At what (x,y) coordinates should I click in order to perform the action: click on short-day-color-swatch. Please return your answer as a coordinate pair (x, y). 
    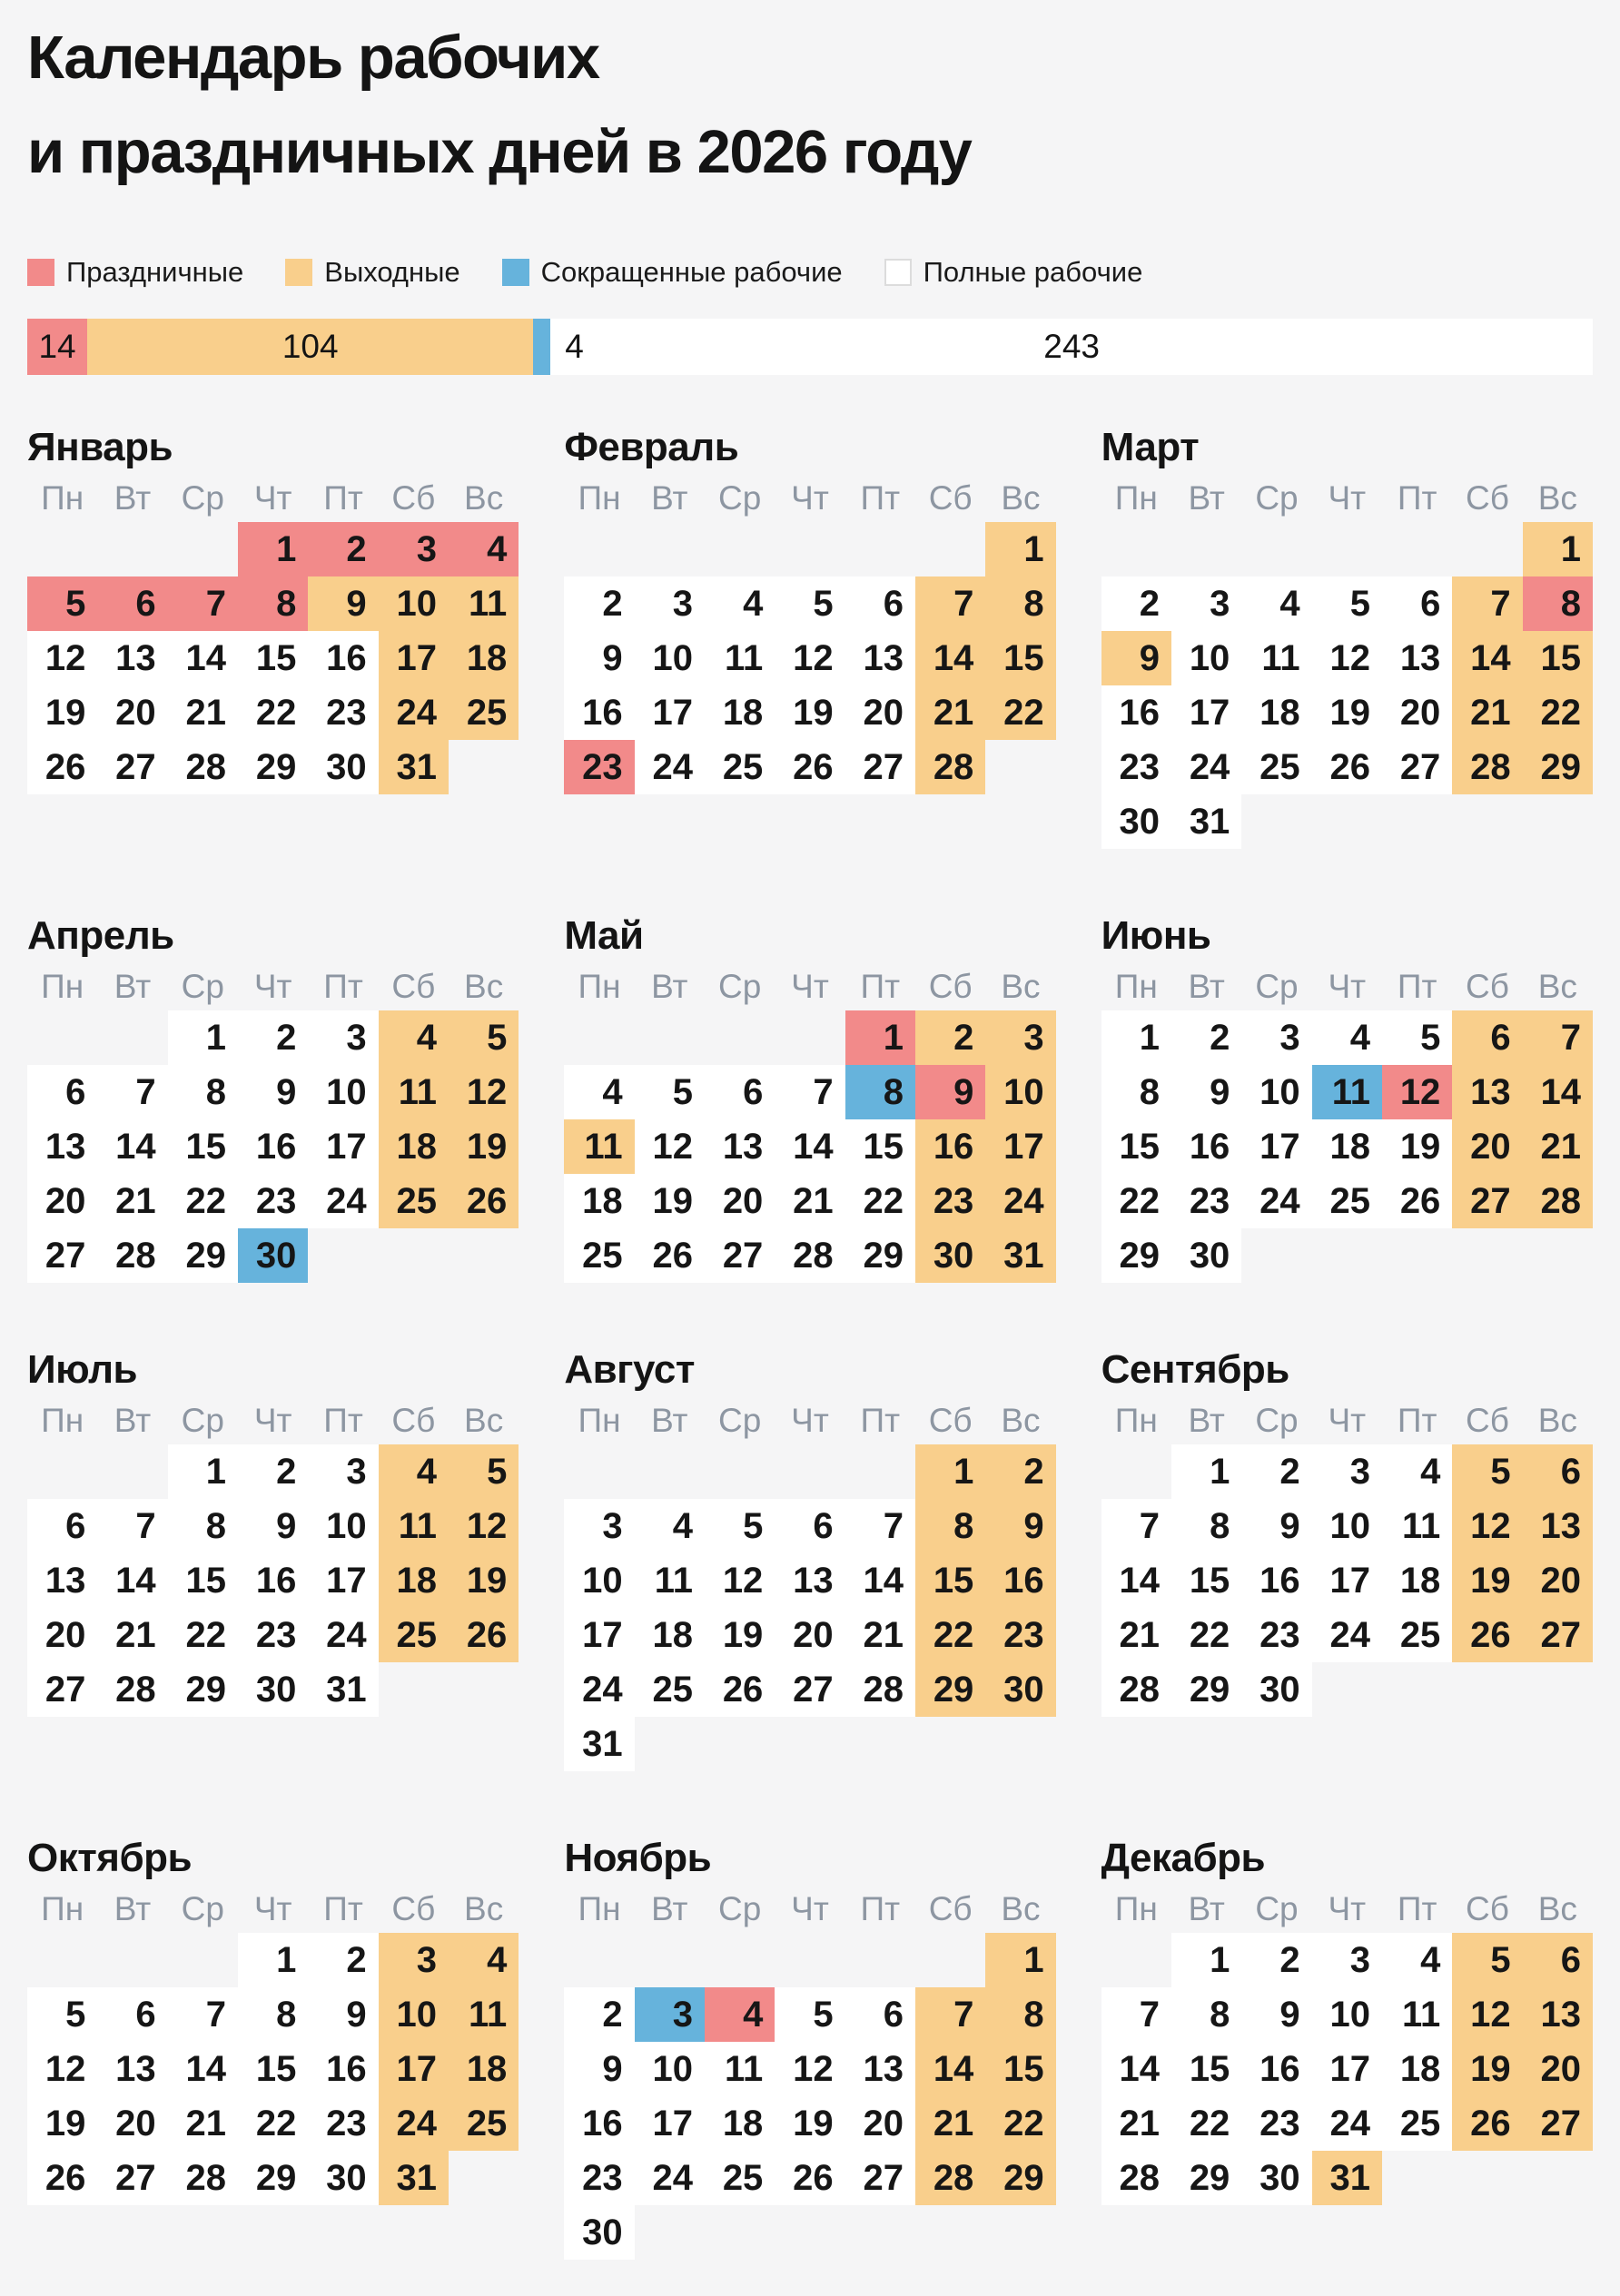
    Looking at the image, I should click on (515, 272).